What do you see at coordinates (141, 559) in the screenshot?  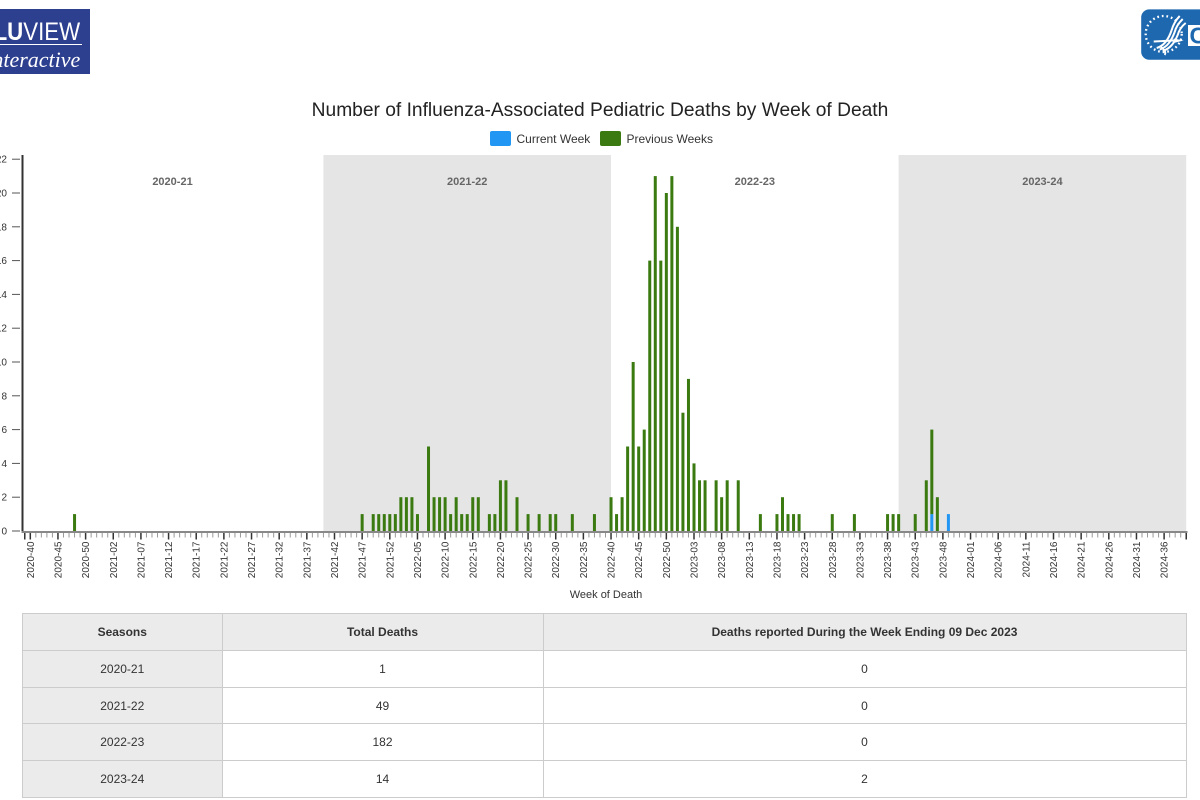 I see `svg-text: 2021-07` at bounding box center [141, 559].